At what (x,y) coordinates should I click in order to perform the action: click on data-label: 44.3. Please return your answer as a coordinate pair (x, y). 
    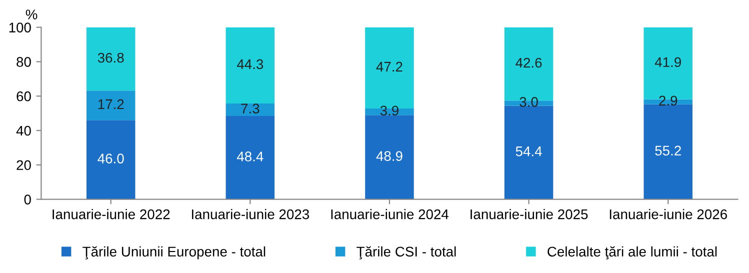
    Looking at the image, I should click on (250, 64).